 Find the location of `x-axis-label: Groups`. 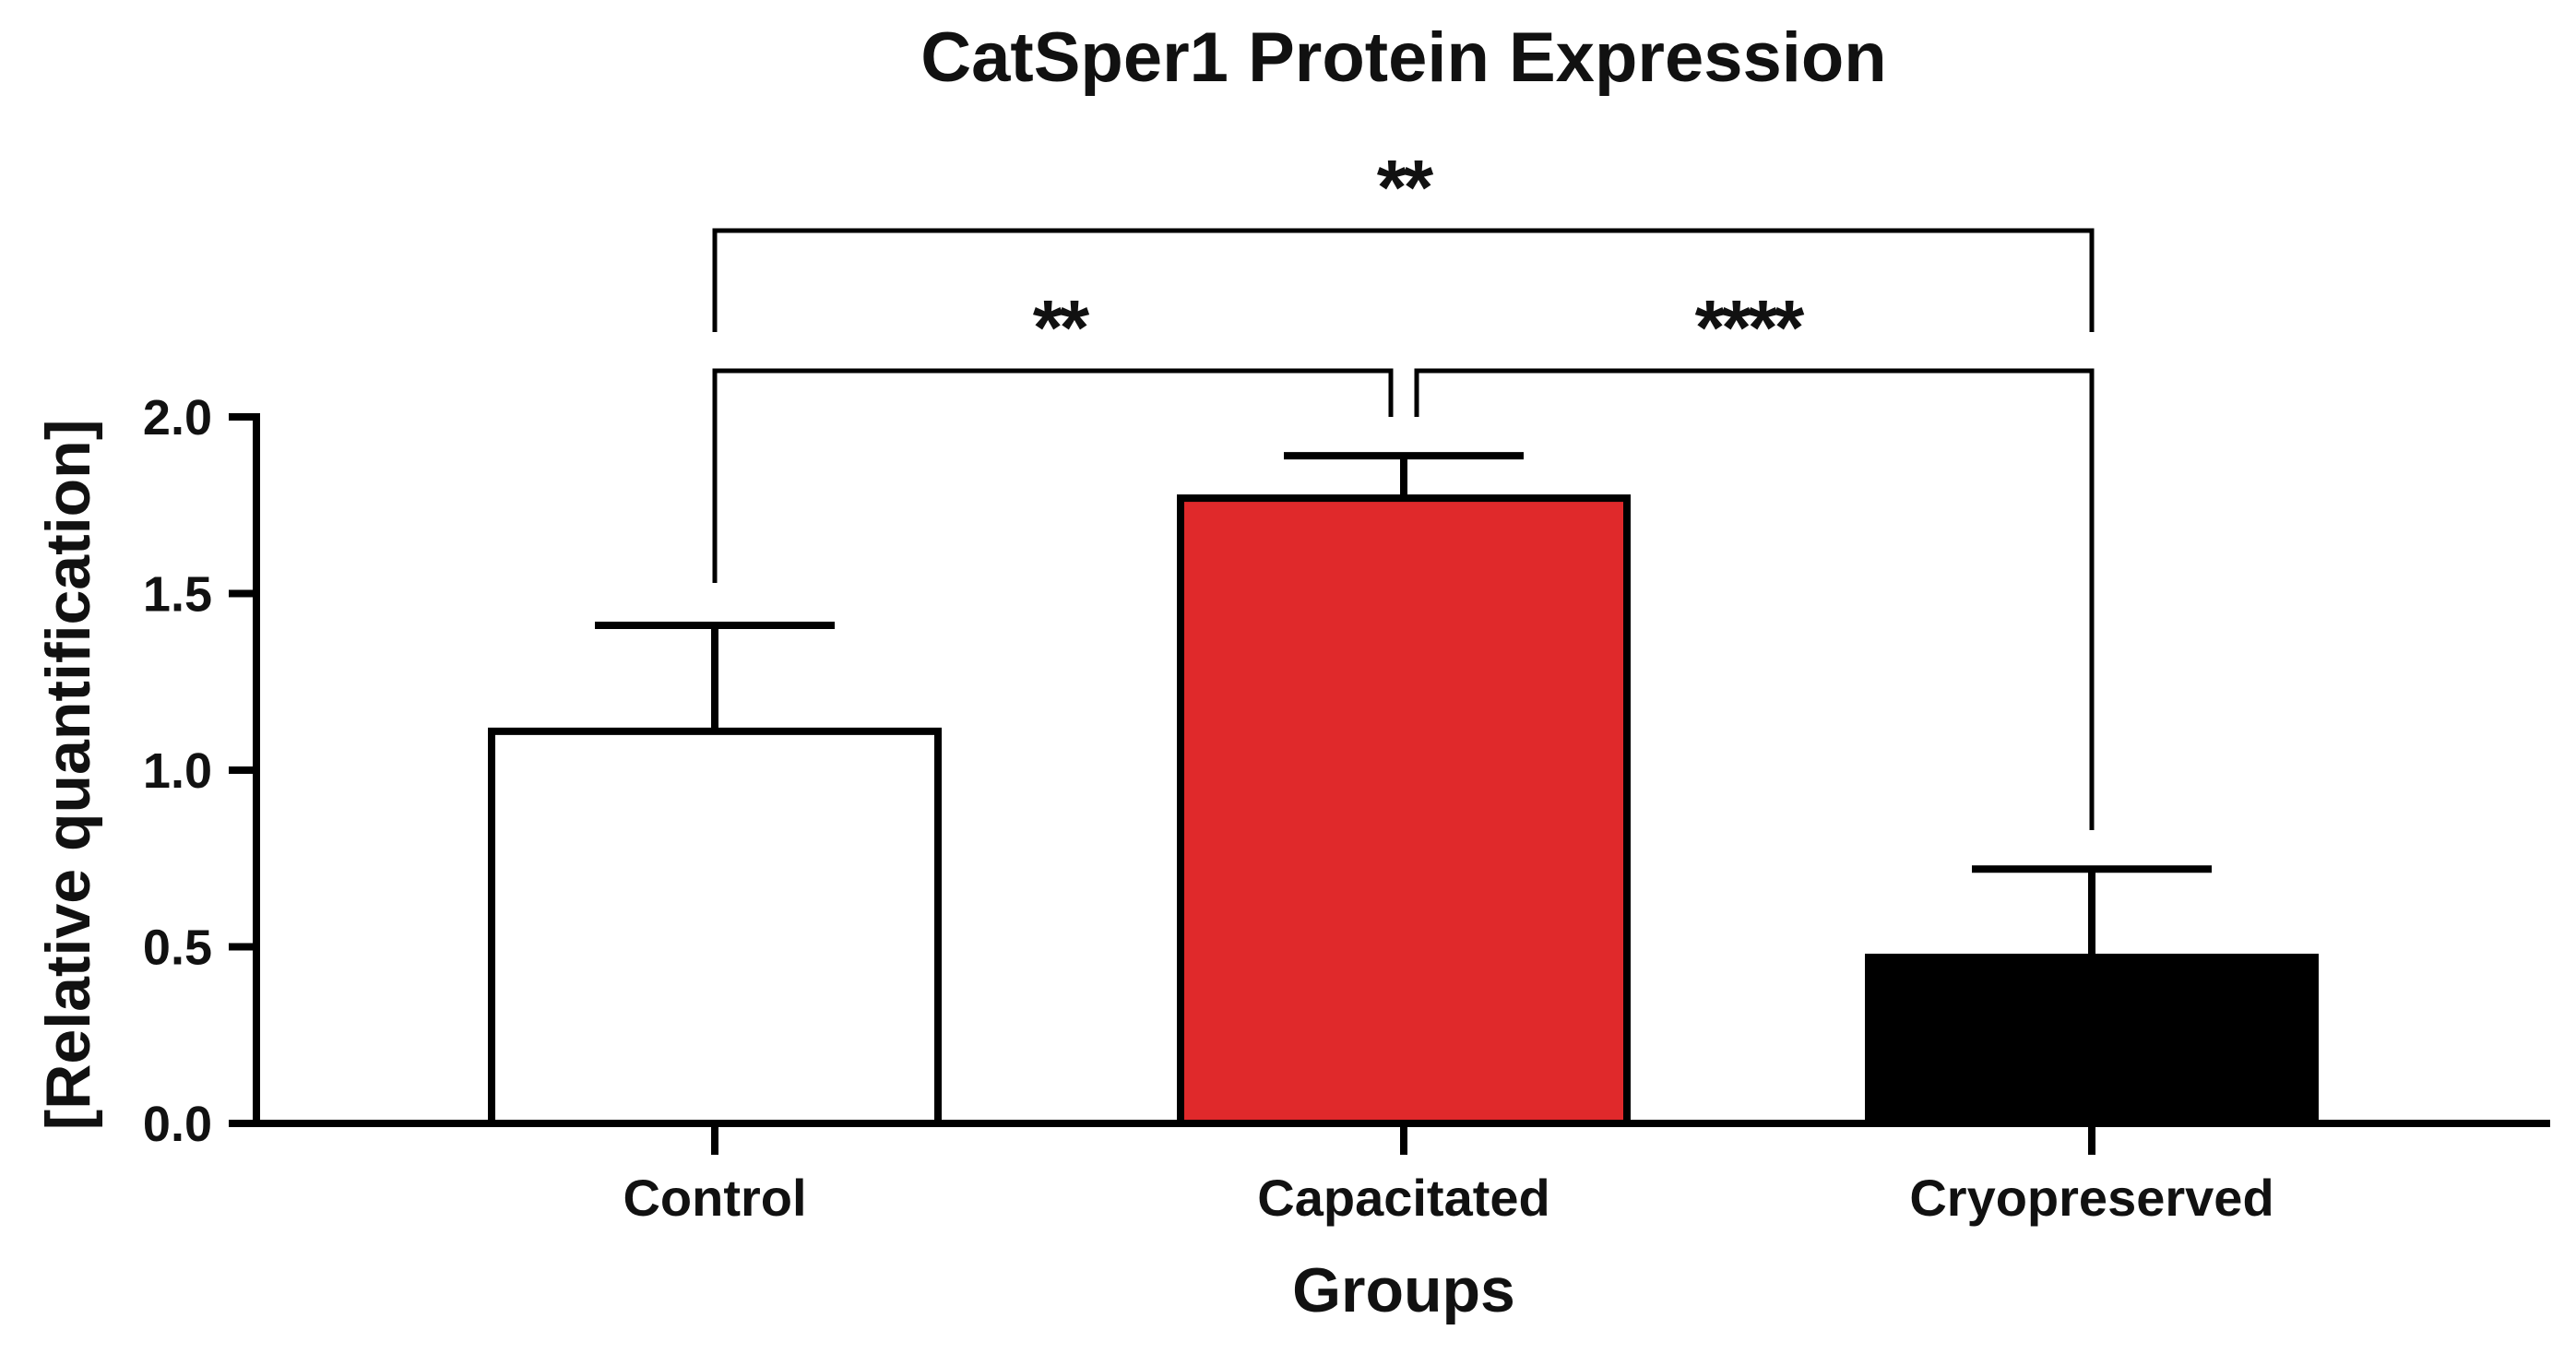

x-axis-label: Groups is located at coordinates (1403, 1290).